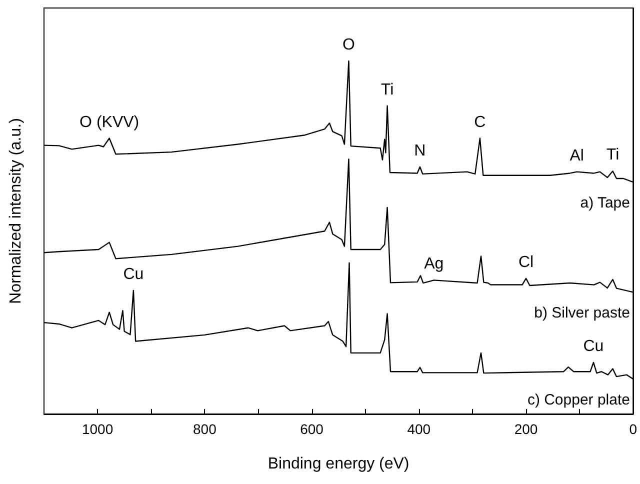  Describe the element at coordinates (526, 262) in the screenshot. I see `annotation: Cl` at that location.